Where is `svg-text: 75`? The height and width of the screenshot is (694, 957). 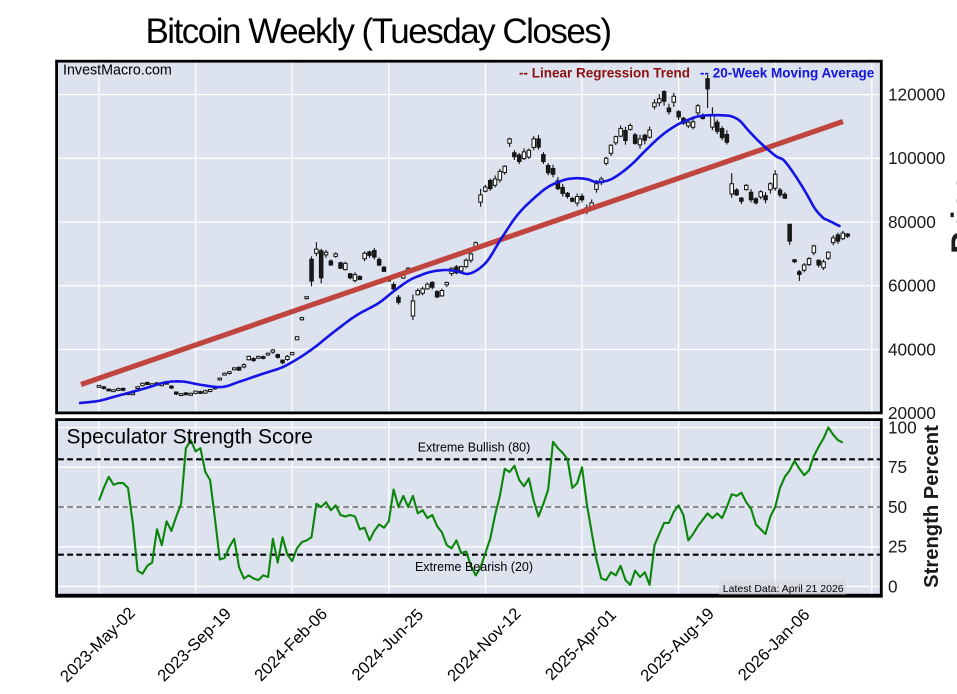 svg-text: 75 is located at coordinates (897, 467).